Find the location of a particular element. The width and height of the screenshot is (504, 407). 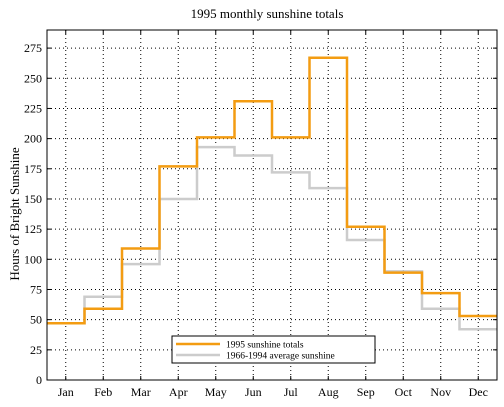

x-tick-label: Apr is located at coordinates (178, 392).